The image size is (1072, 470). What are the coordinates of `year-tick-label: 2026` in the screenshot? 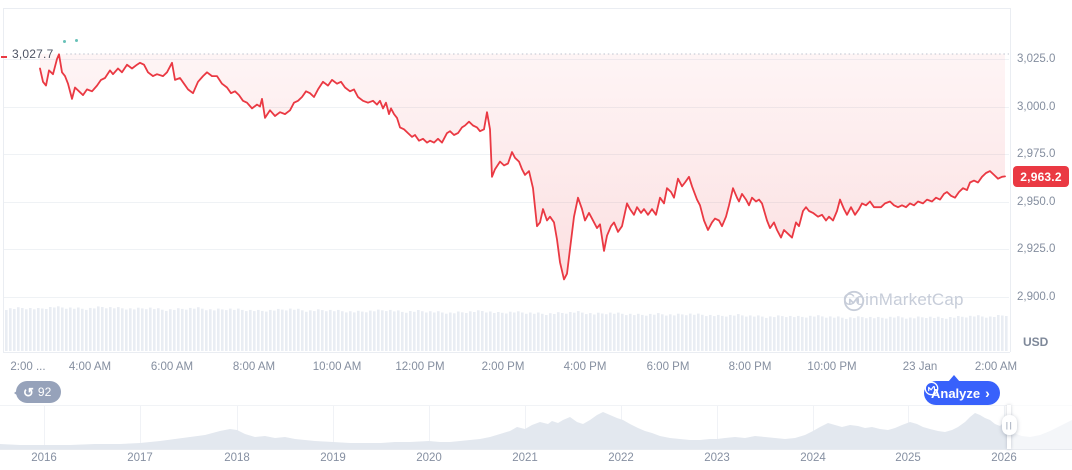 It's located at (1004, 458).